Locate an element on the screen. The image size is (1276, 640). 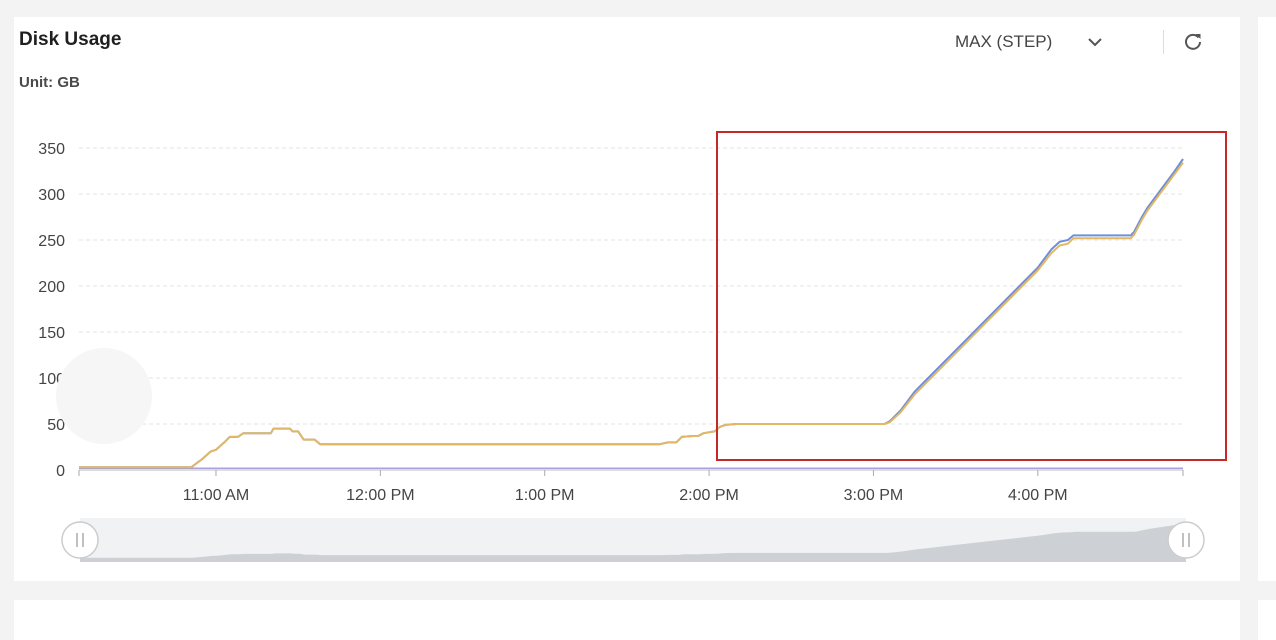
x-tick-label-0: 11:00 AM is located at coordinates (216, 495).